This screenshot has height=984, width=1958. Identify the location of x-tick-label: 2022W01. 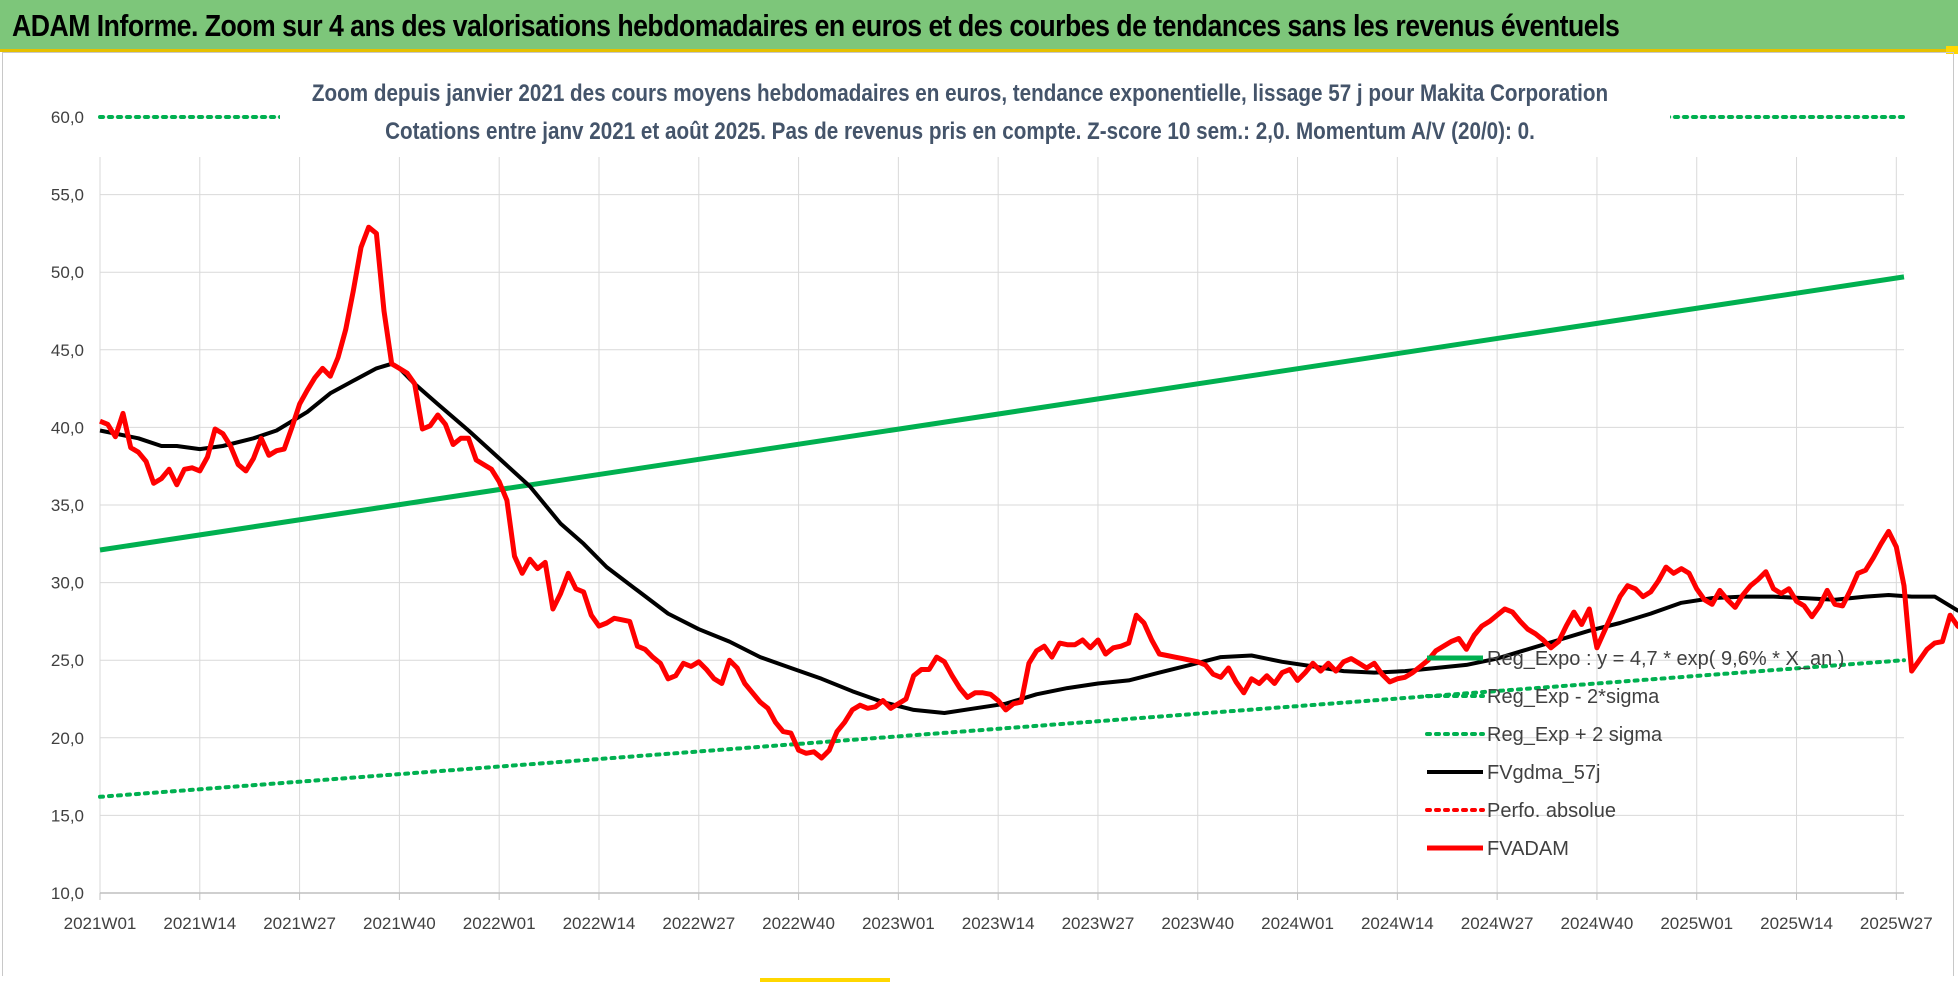
(499, 923).